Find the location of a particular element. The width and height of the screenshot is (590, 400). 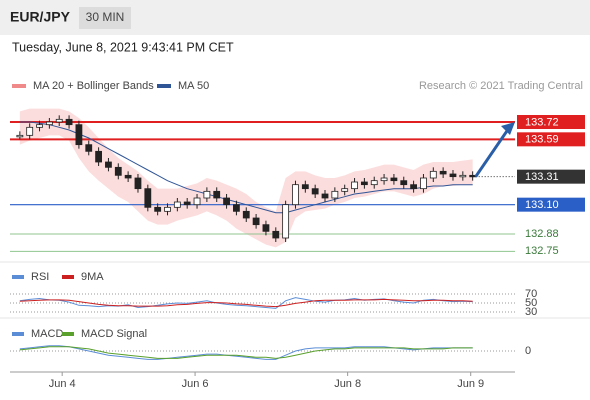

legend-label: MA 50 is located at coordinates (193, 86).